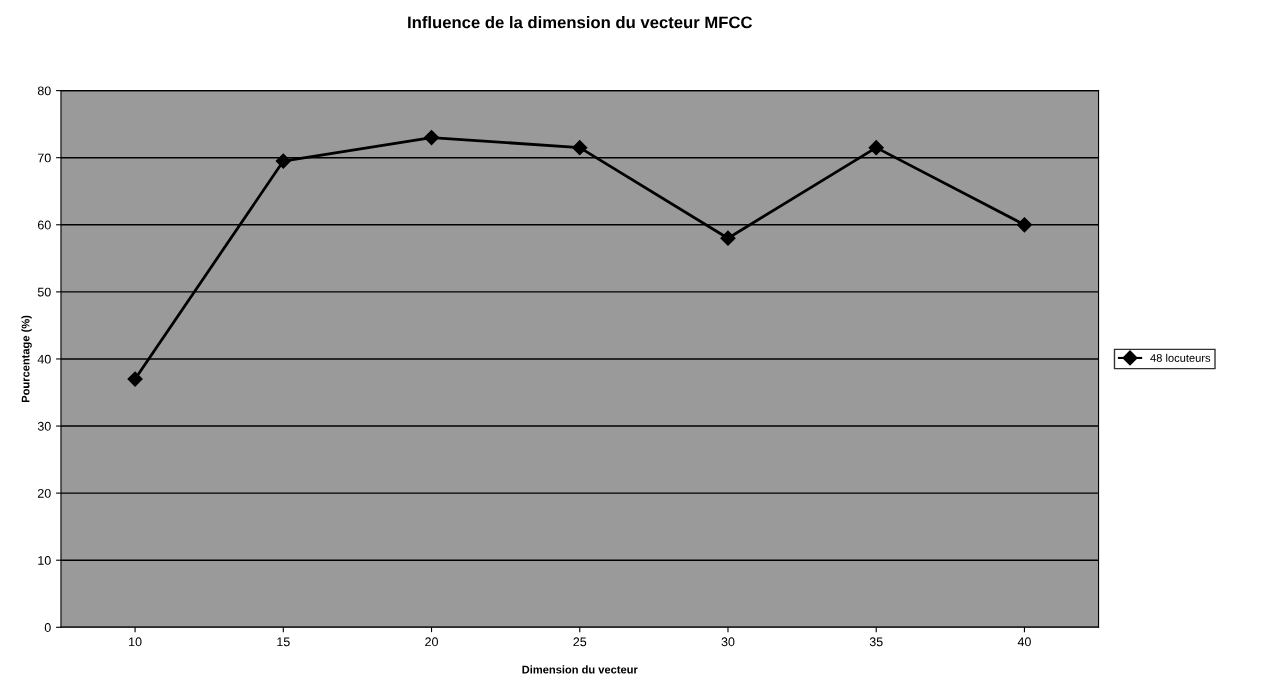 This screenshot has width=1270, height=697. I want to click on y-tick-label: 40, so click(44, 359).